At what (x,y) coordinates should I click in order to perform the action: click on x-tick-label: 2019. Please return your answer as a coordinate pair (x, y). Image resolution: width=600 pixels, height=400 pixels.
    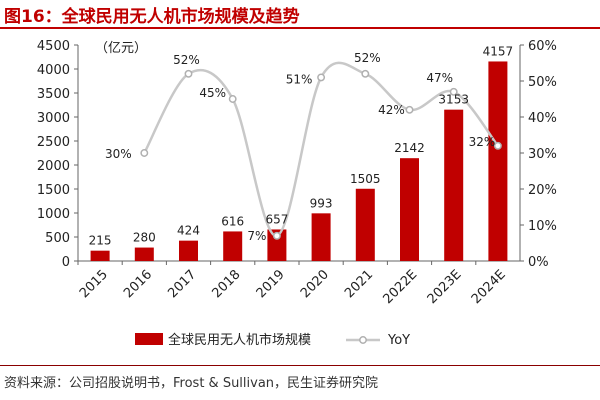
    Looking at the image, I should click on (271, 284).